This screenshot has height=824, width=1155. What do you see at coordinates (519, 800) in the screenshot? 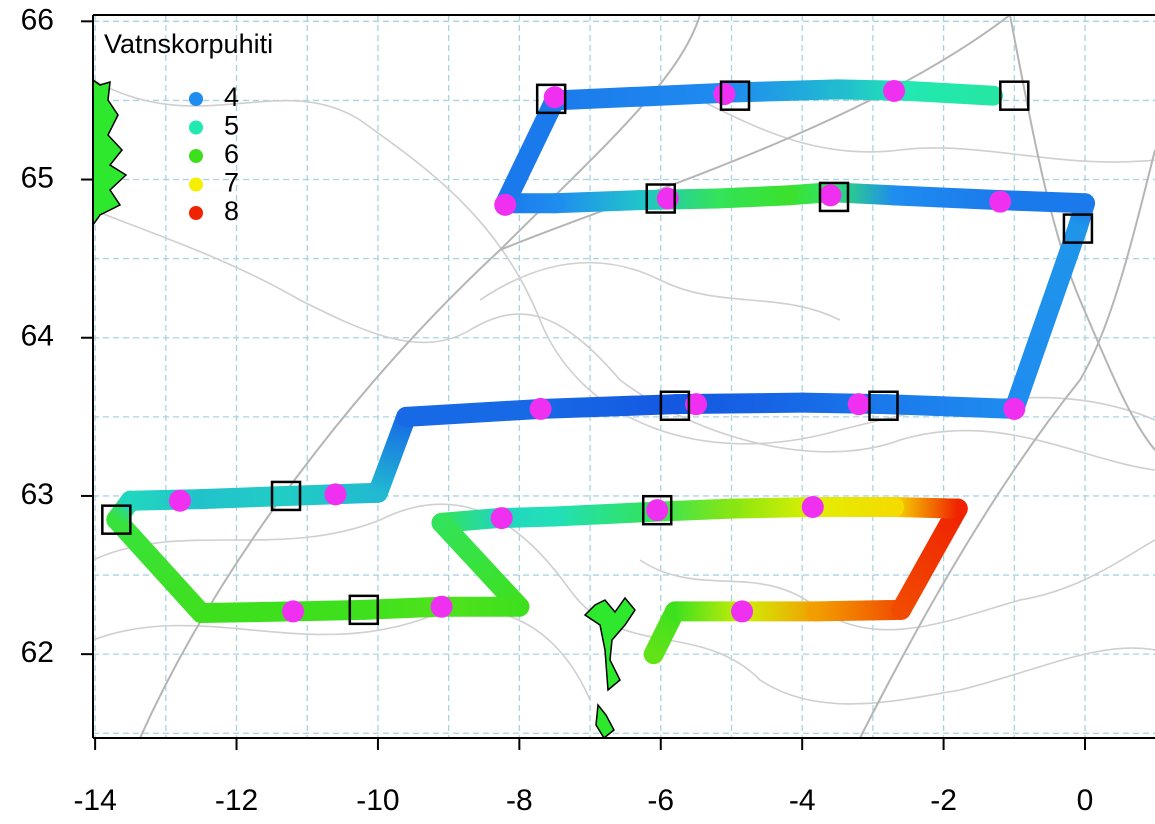
I see `x-tick-label: -8` at bounding box center [519, 800].